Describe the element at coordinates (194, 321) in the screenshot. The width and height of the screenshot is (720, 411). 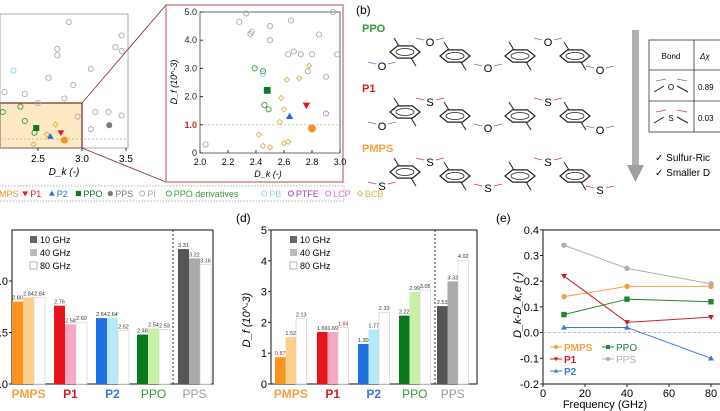
I see `bar-pps-40ghz` at that location.